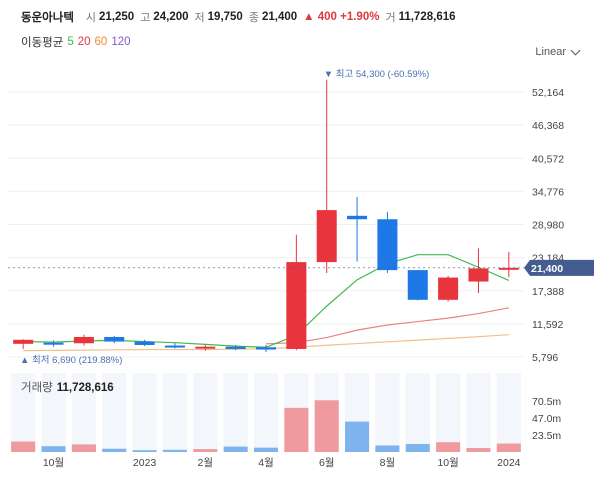 The width and height of the screenshot is (600, 477). Describe the element at coordinates (199, 18) in the screenshot. I see `low-label: 저` at that location.